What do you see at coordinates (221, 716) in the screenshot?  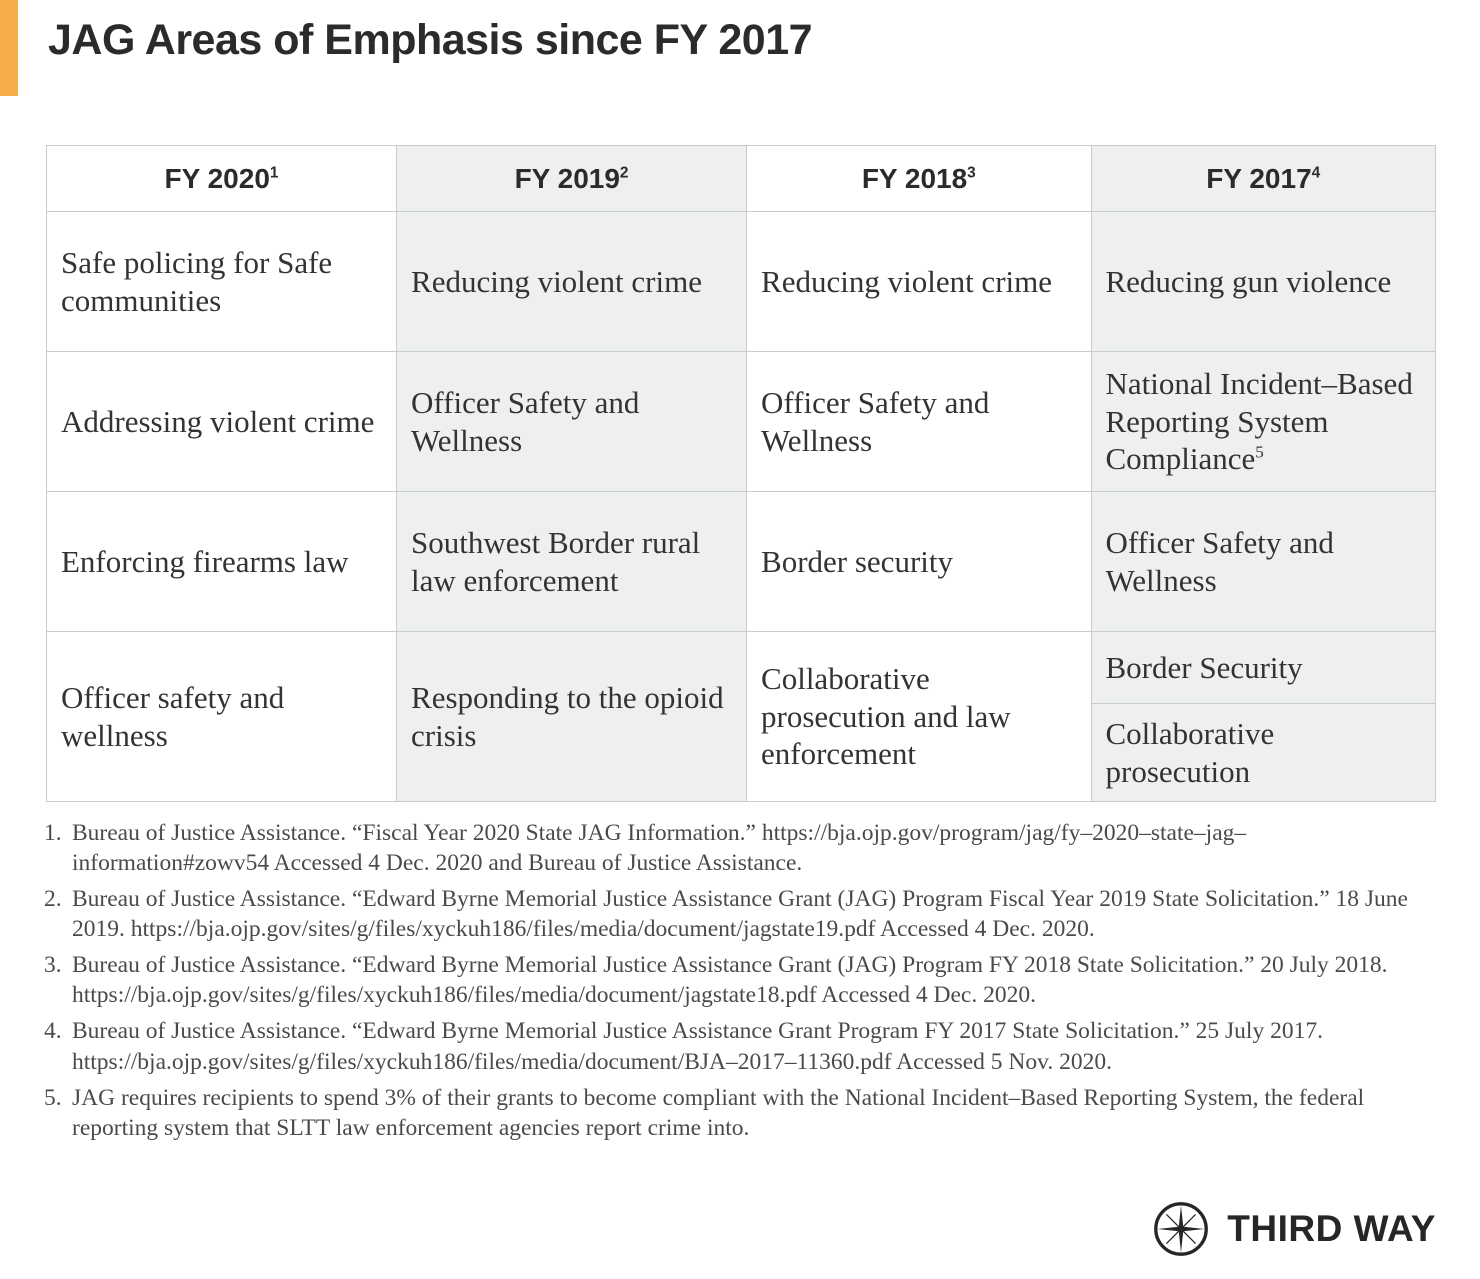 I see `cell-fy2020-4: Officer safety and wellness` at bounding box center [221, 716].